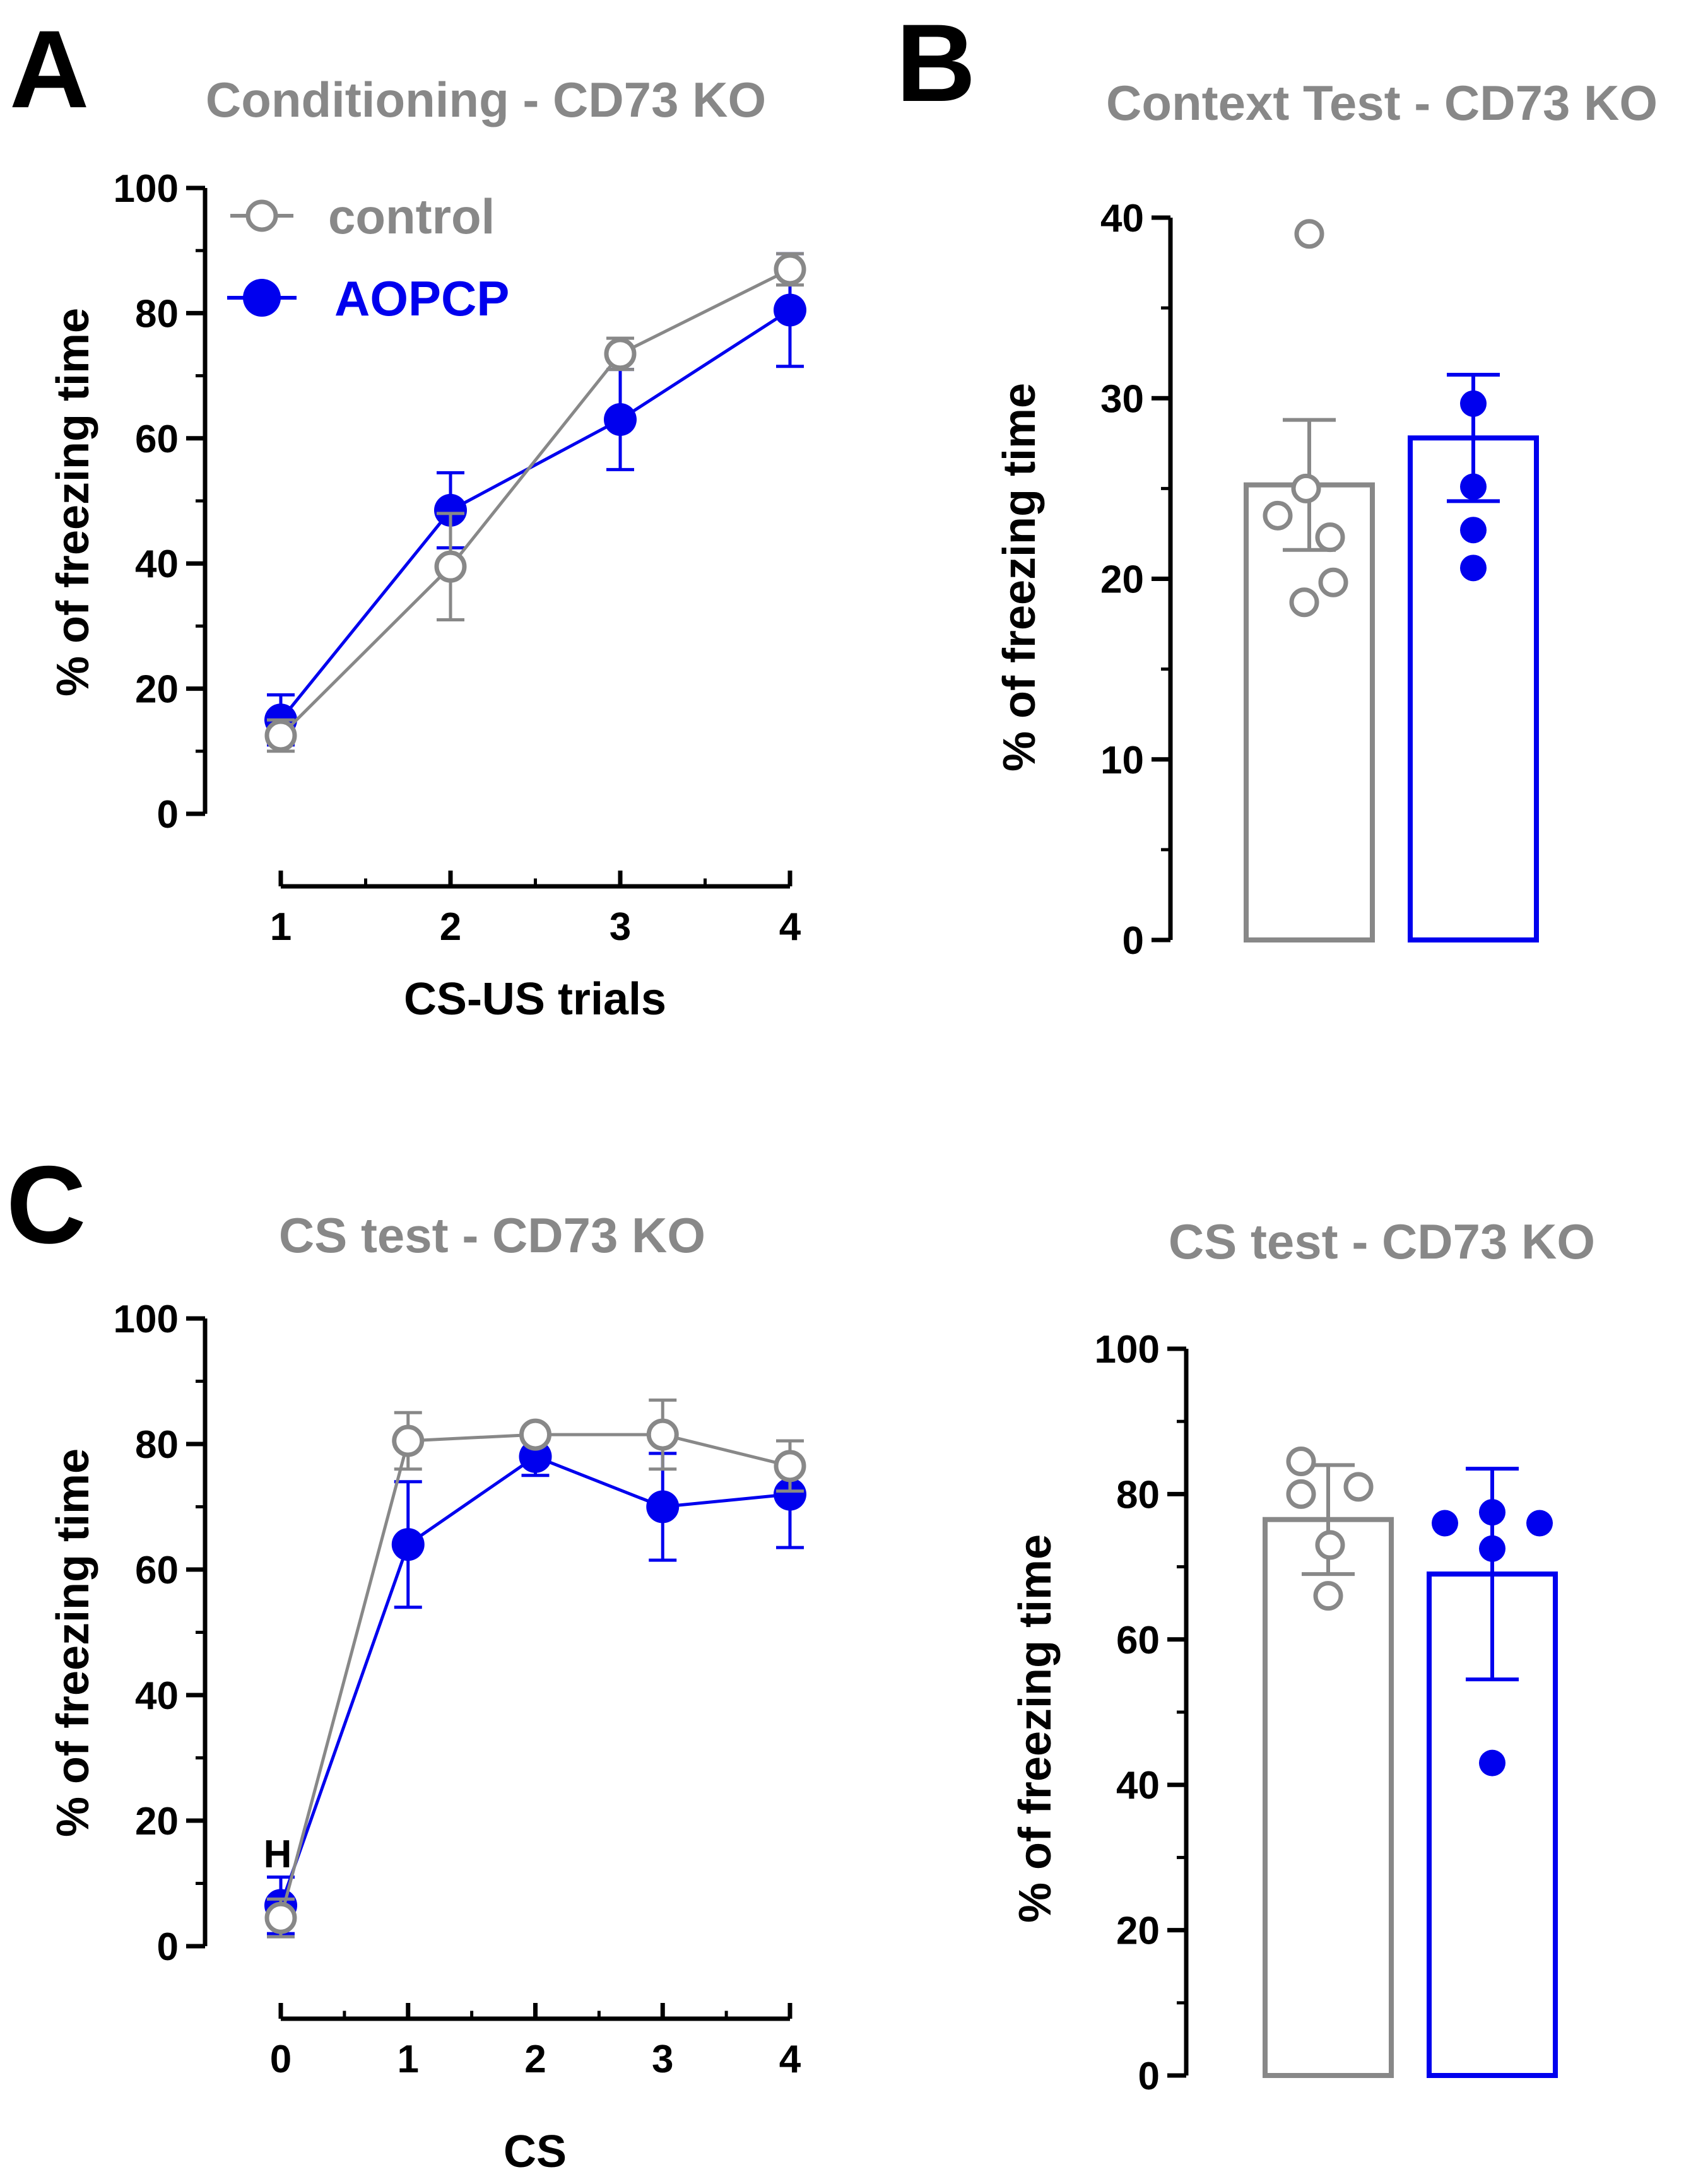 This screenshot has width=1691, height=2184. I want to click on panel-c-letter: C, so click(46, 1205).